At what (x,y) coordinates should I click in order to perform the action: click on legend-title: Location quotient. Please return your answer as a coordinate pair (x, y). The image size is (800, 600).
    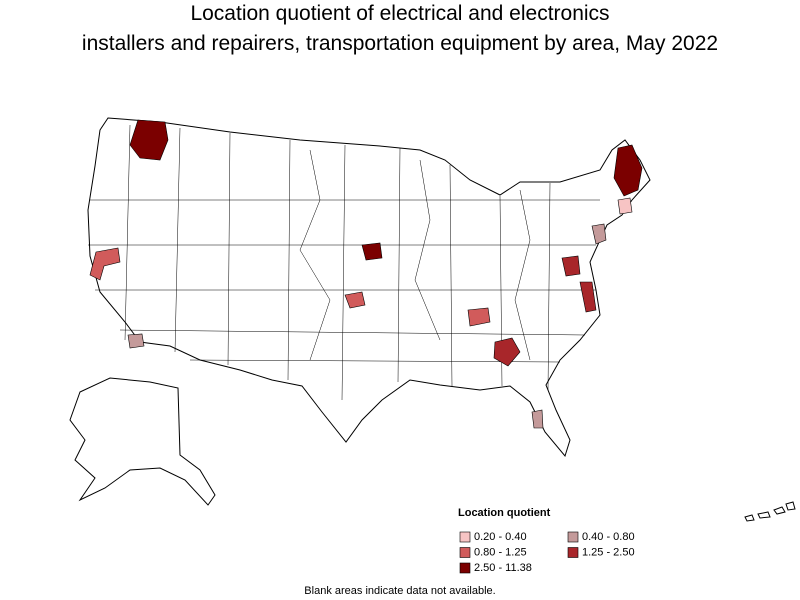
    Looking at the image, I should click on (504, 513).